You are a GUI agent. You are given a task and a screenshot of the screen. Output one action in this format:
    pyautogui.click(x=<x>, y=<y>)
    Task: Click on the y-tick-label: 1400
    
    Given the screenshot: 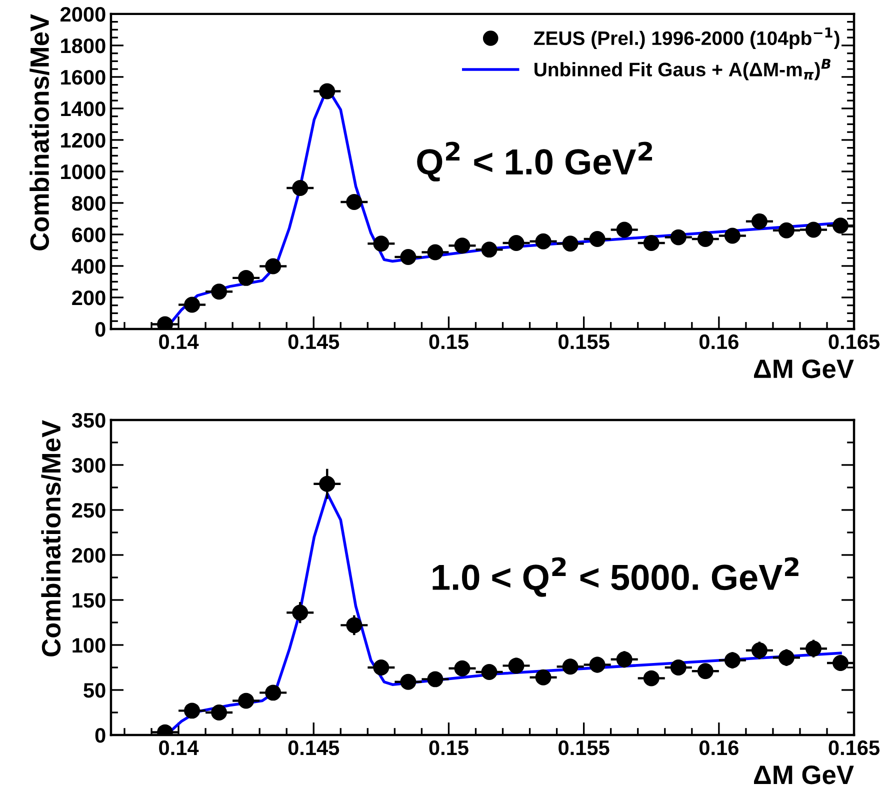 What is the action you would take?
    pyautogui.click(x=83, y=108)
    